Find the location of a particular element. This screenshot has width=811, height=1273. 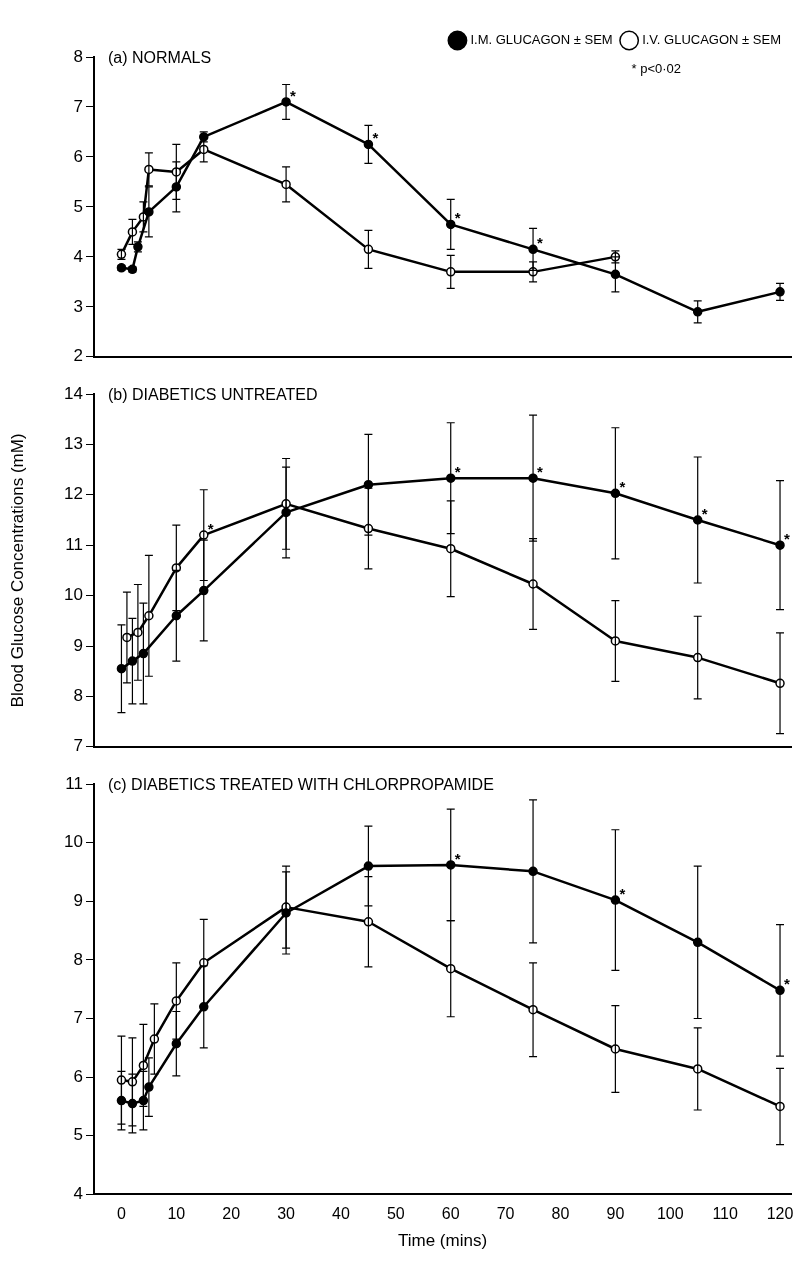

x-tick-label: 70 is located at coordinates (505, 1214).